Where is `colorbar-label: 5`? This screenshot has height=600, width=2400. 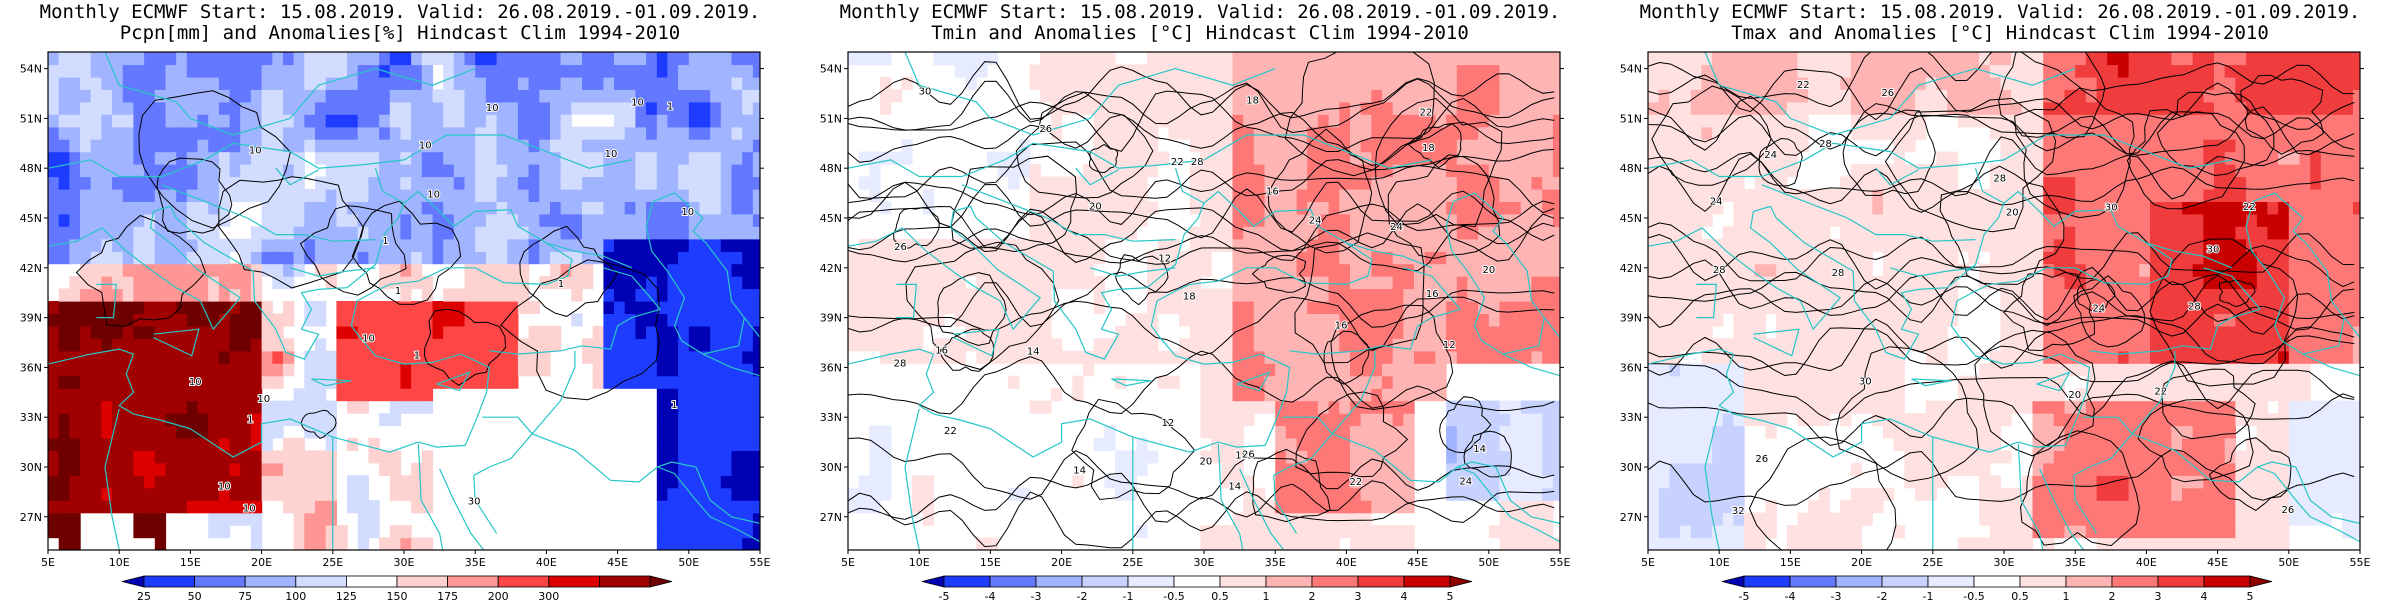 colorbar-label: 5 is located at coordinates (1450, 595).